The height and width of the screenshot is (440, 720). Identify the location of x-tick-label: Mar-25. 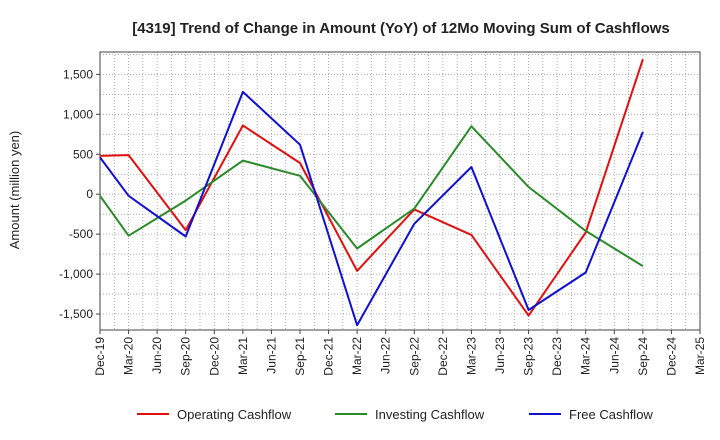
(700, 356).